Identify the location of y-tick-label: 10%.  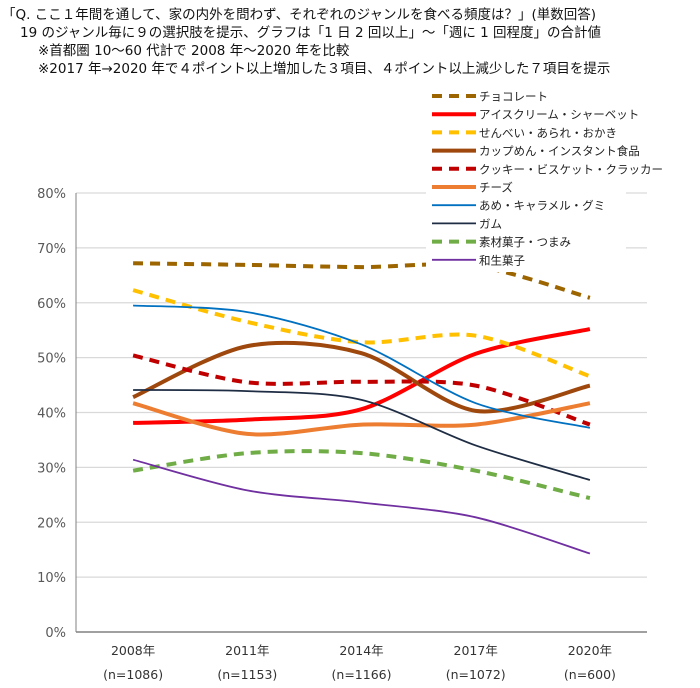
(51, 578).